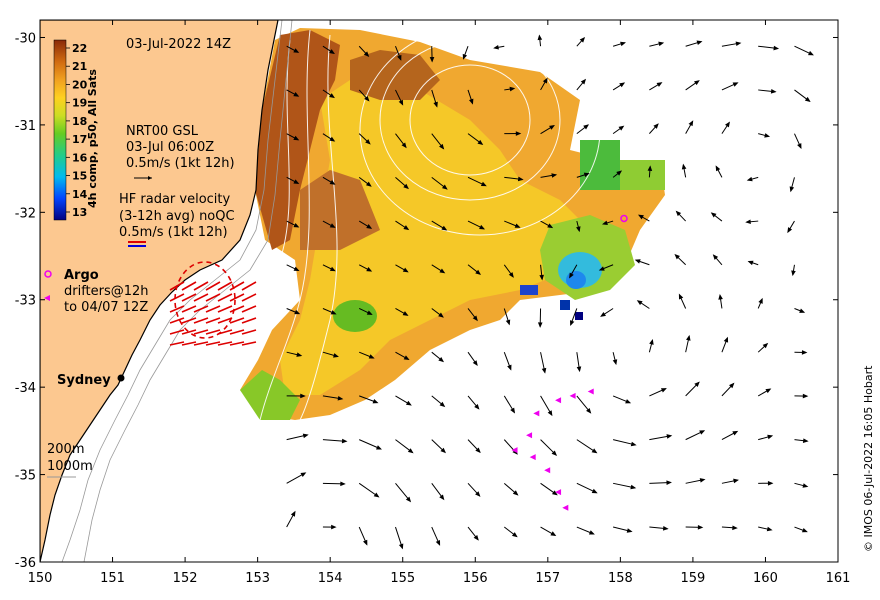  I want to click on colorbar-bar, so click(60, 130).